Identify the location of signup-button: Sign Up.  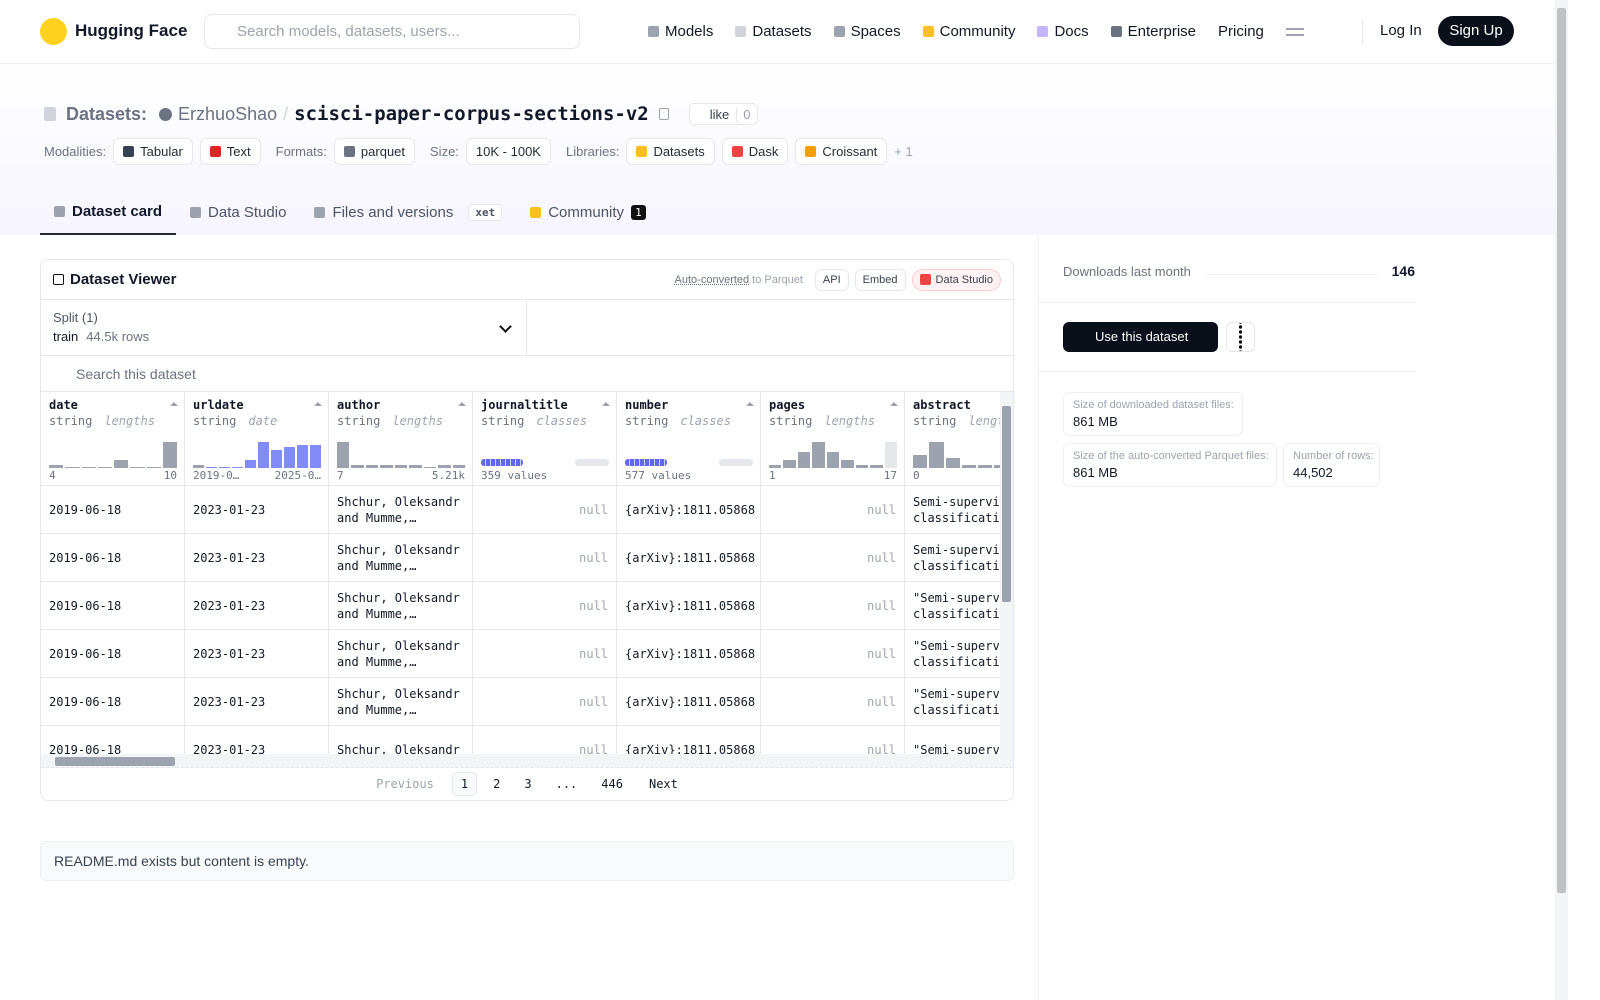
(1476, 31).